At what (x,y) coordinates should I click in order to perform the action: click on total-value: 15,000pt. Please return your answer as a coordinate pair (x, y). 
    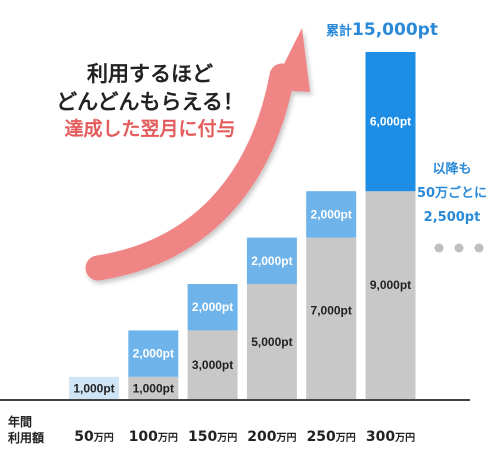
    Looking at the image, I should click on (395, 30).